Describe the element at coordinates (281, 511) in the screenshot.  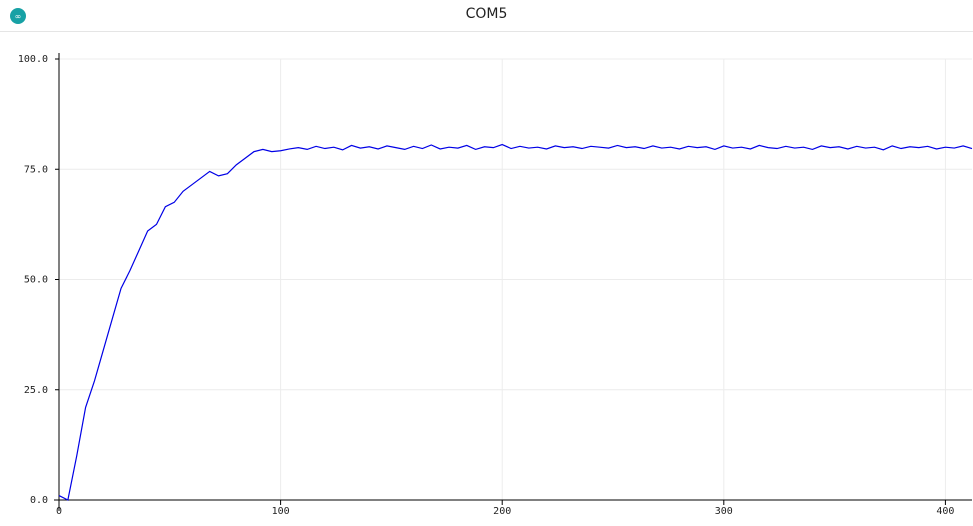
I see `x-tick-label: 100` at that location.